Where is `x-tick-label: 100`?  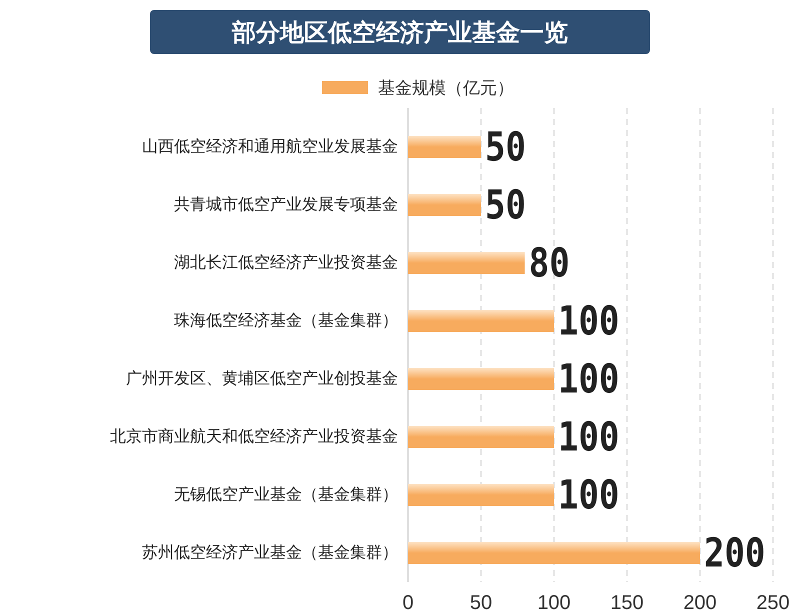
x-tick-label: 100 is located at coordinates (554, 603).